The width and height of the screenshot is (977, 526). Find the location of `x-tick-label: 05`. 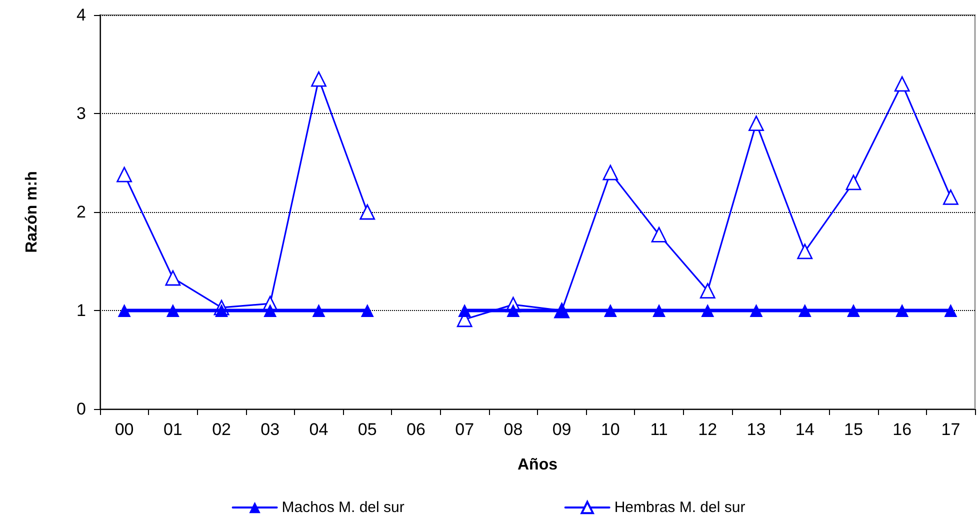

x-tick-label: 05 is located at coordinates (367, 429).